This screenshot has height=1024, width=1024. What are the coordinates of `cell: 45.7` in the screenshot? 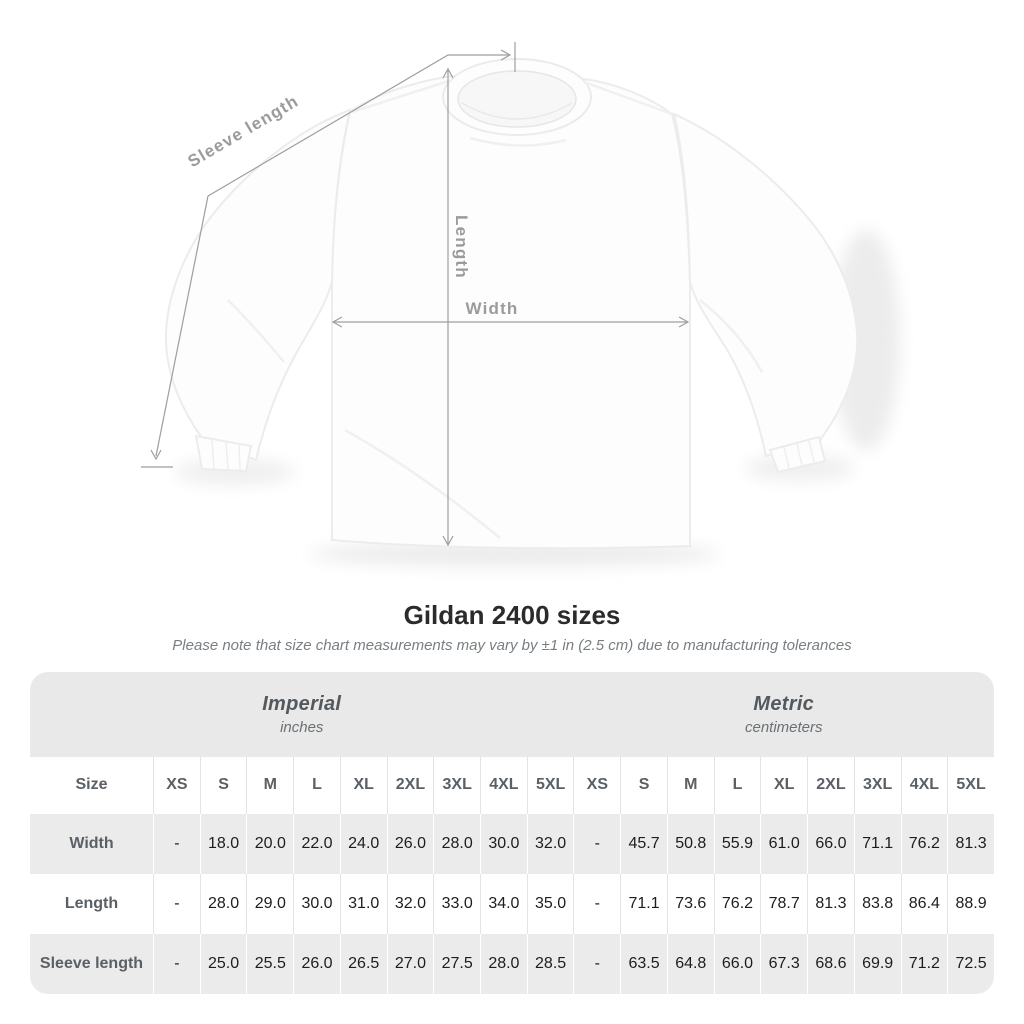 It's located at (643, 843).